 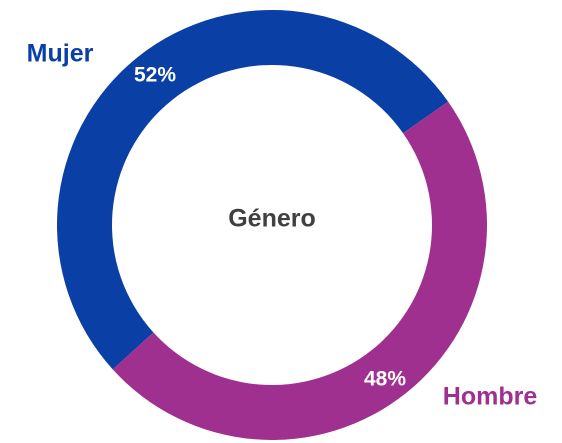 What do you see at coordinates (155, 75) in the screenshot?
I see `value-label: 52%` at bounding box center [155, 75].